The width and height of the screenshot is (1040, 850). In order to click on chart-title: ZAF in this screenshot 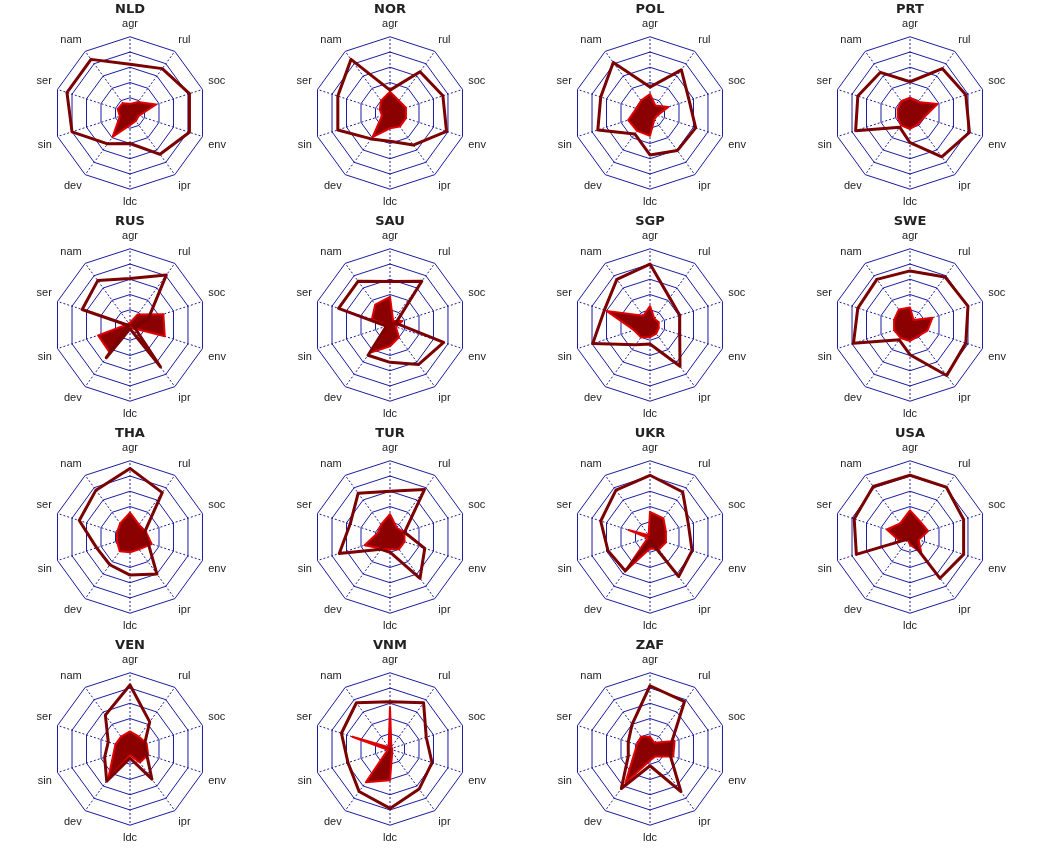, I will do `click(650, 645)`.